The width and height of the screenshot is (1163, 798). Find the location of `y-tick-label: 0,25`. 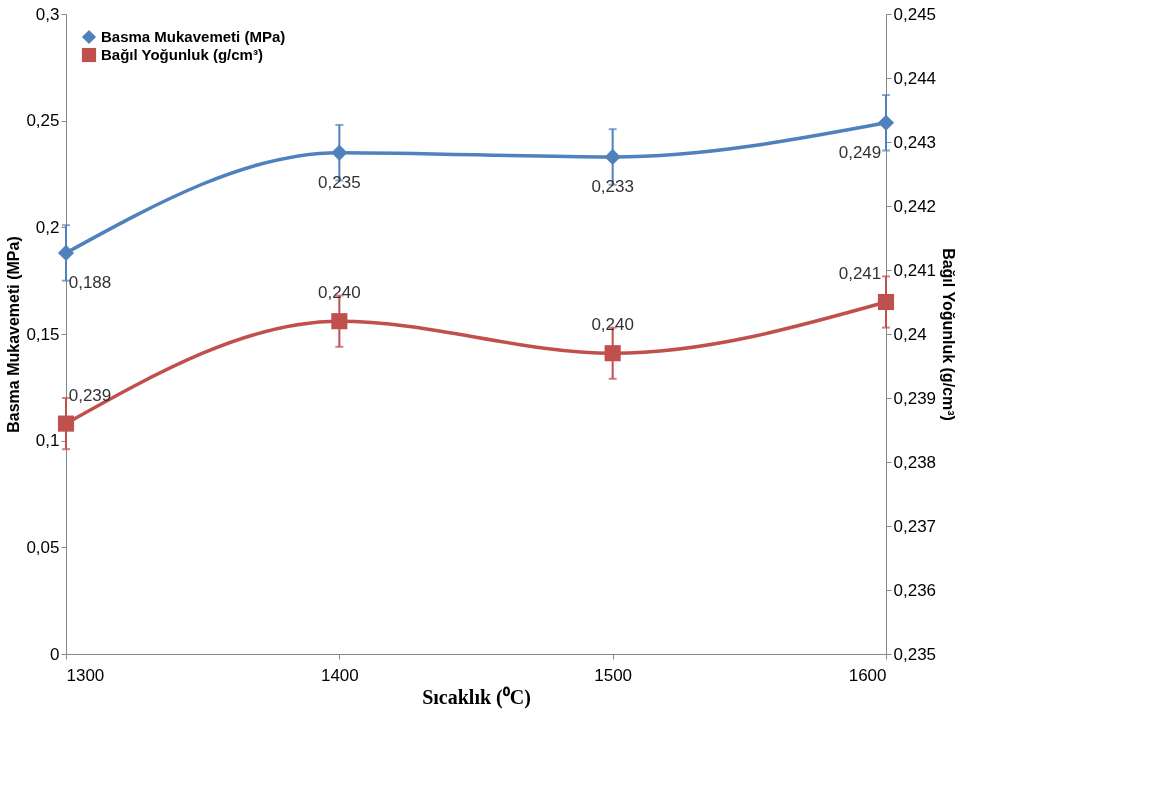

y-tick-label: 0,25 is located at coordinates (43, 121).